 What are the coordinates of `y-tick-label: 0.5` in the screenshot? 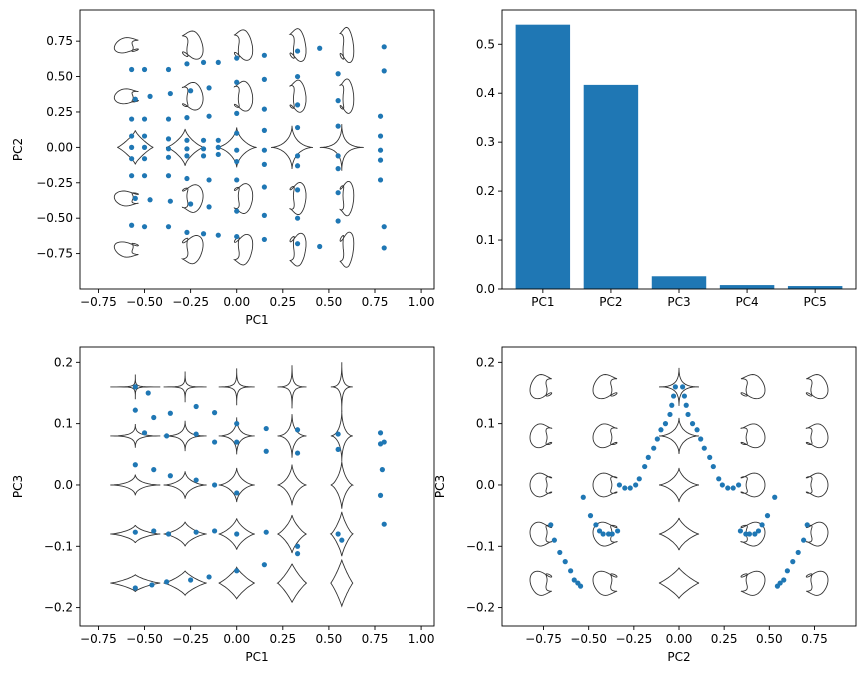 It's located at (485, 44).